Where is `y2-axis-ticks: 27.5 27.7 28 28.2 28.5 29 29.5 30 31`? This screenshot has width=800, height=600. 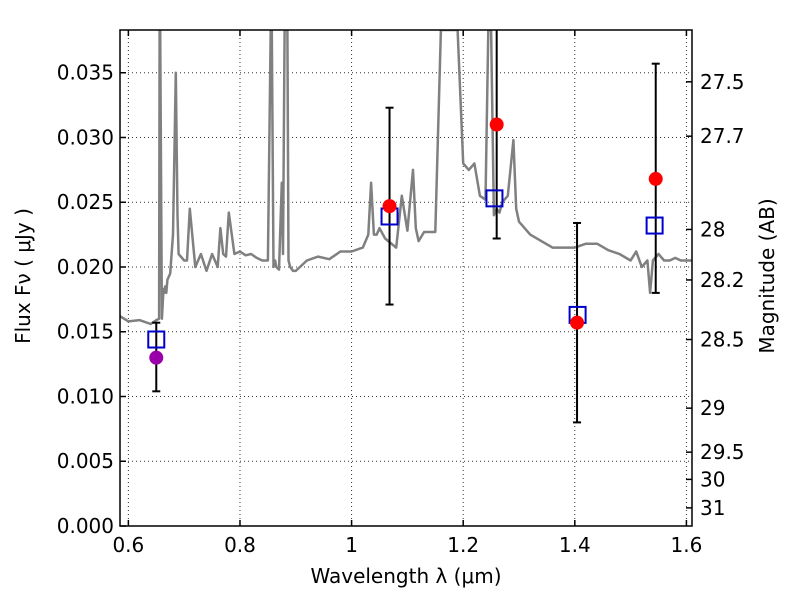 y2-axis-ticks: 27.5 27.7 28 28.2 28.5 29 29.5 30 31 is located at coordinates (715, 295).